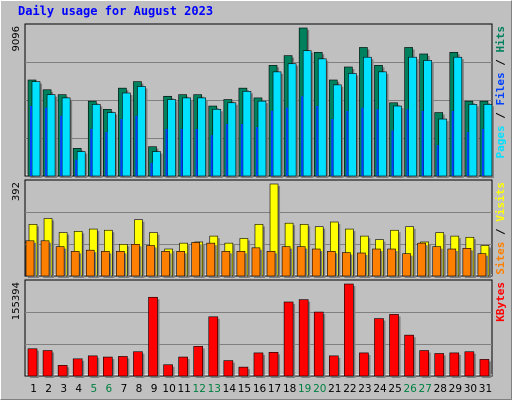 The height and width of the screenshot is (400, 512). I want to click on legend-kbytes: KBytes, so click(500, 302).